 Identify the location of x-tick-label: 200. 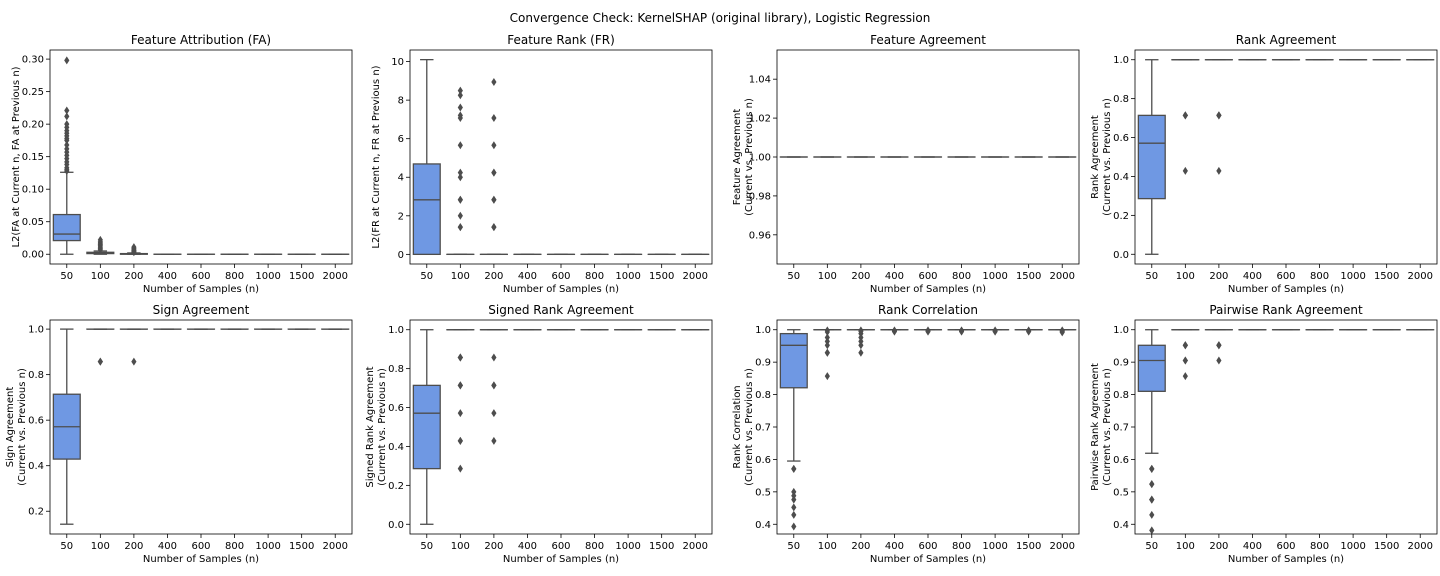
(860, 546).